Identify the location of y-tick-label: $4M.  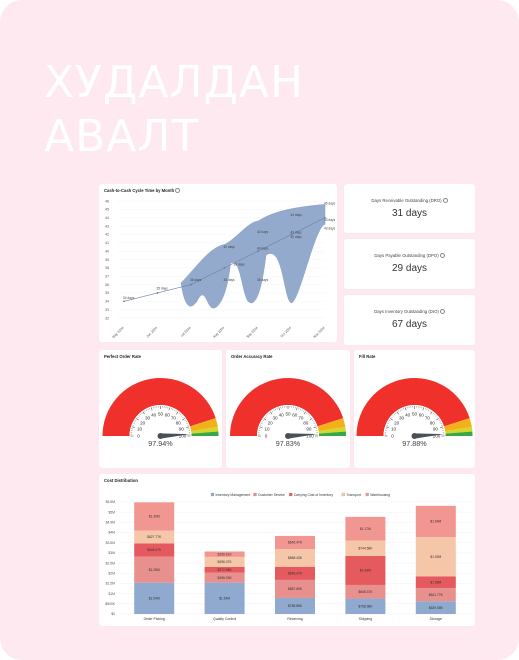
(111, 533).